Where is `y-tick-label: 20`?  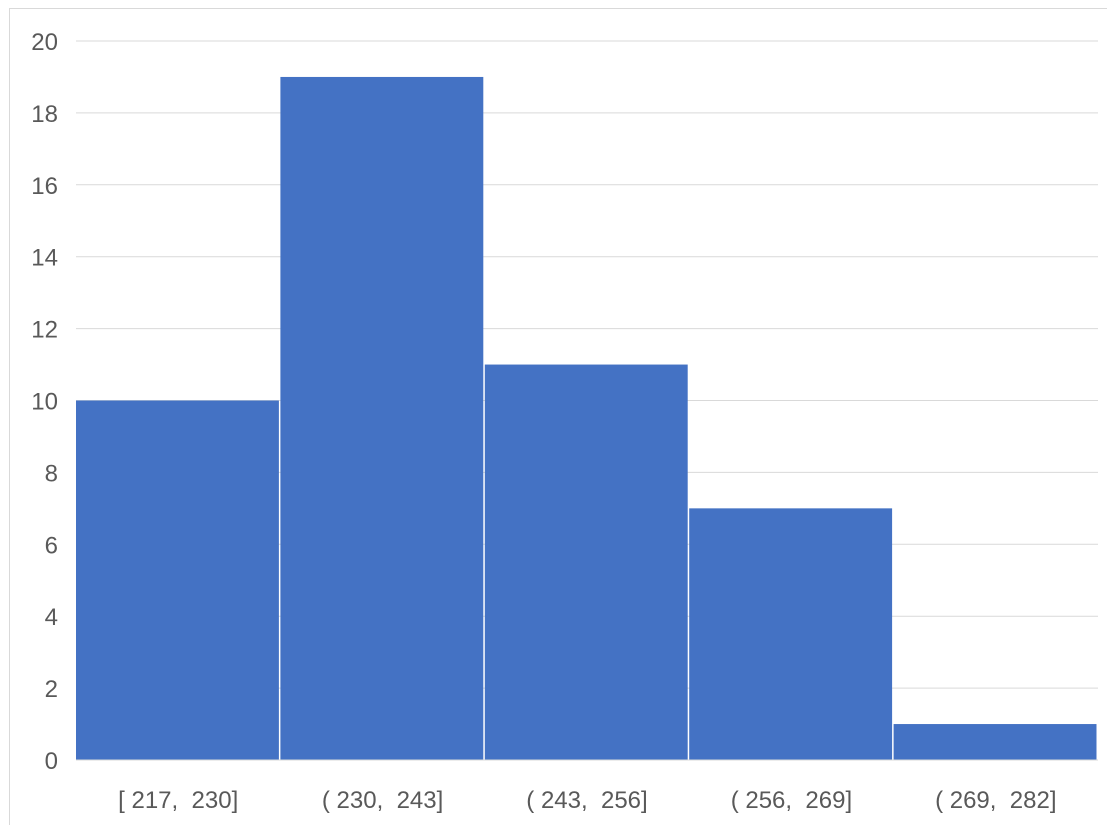 y-tick-label: 20 is located at coordinates (44, 42).